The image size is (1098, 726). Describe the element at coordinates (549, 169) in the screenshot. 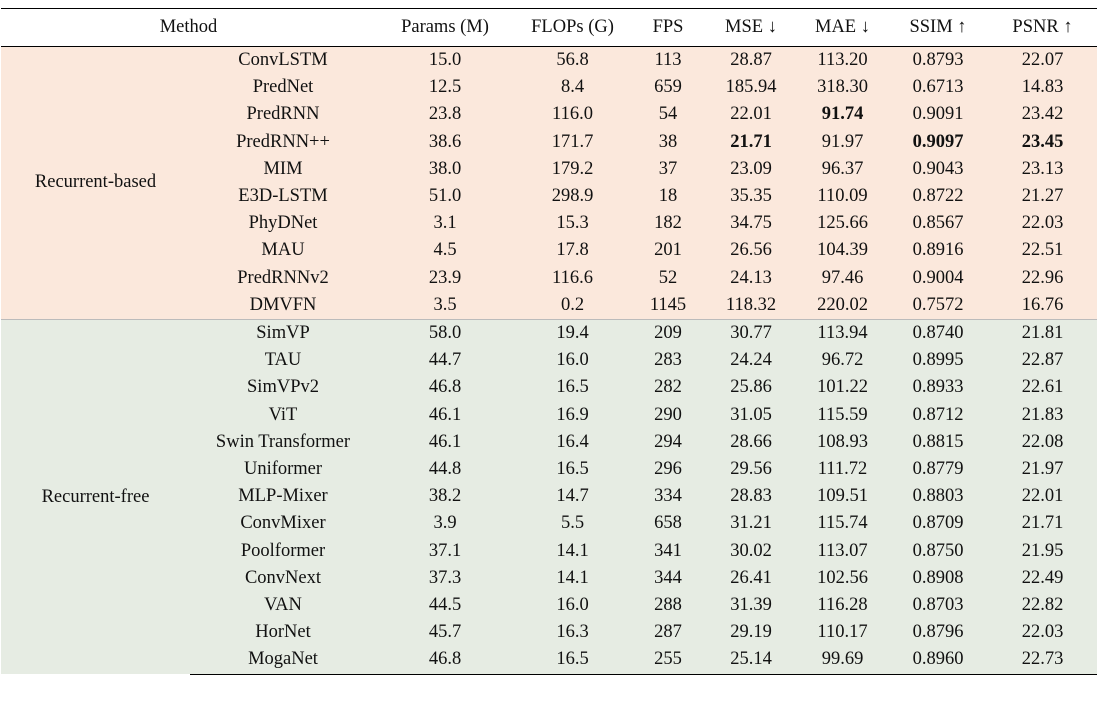

I see `table-row: MIM 38.0 179.2 37 23.09 96.37 0.9043 23.13` at that location.